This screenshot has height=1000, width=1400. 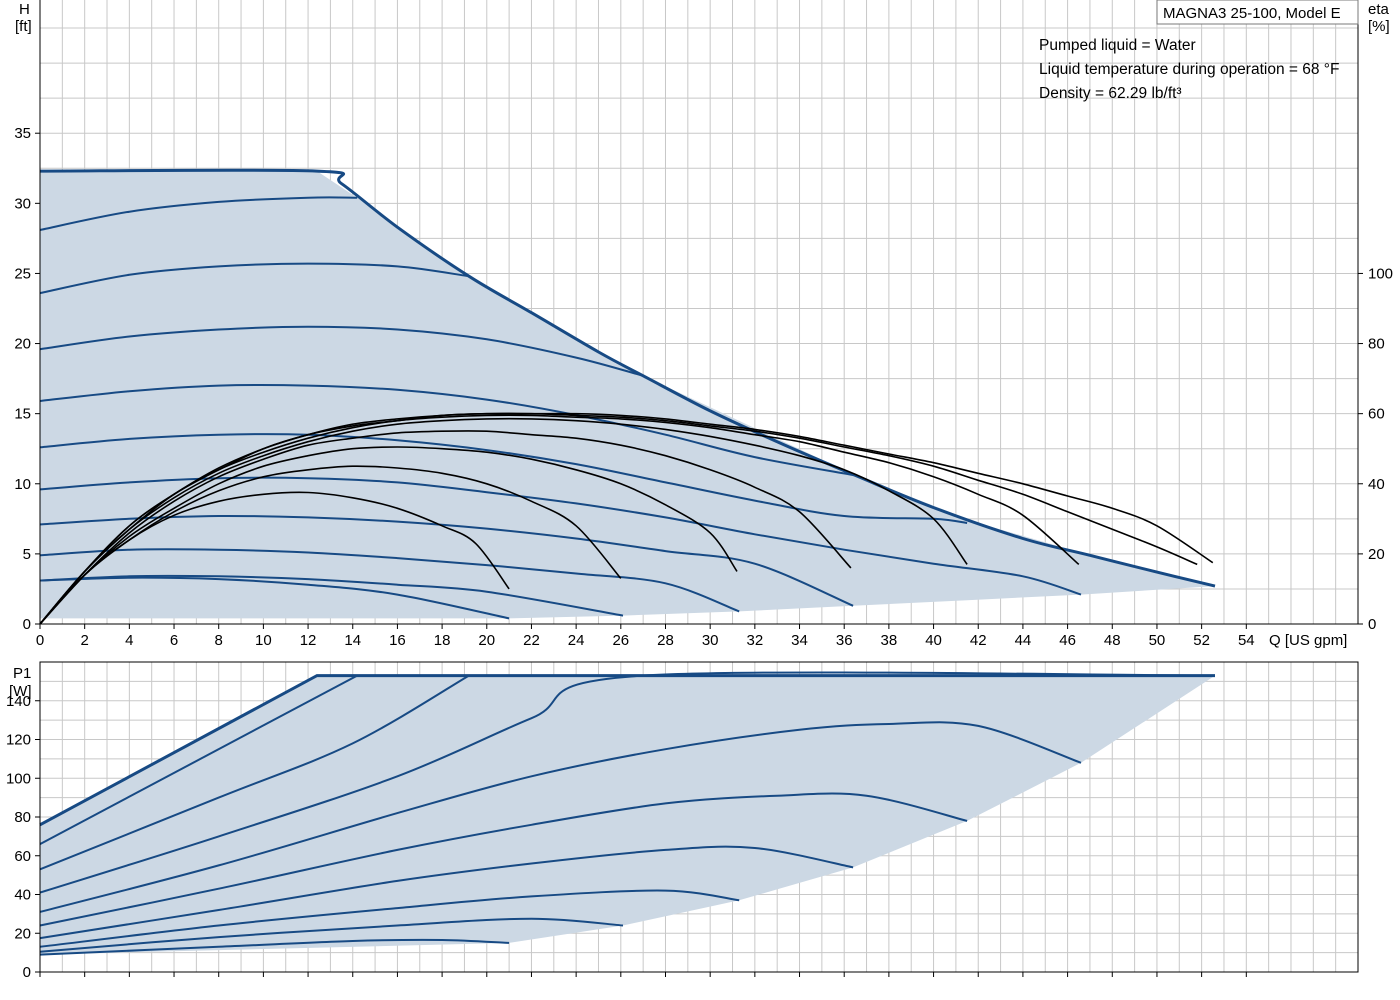 What do you see at coordinates (978, 640) in the screenshot?
I see `flow-tick-label: 42` at bounding box center [978, 640].